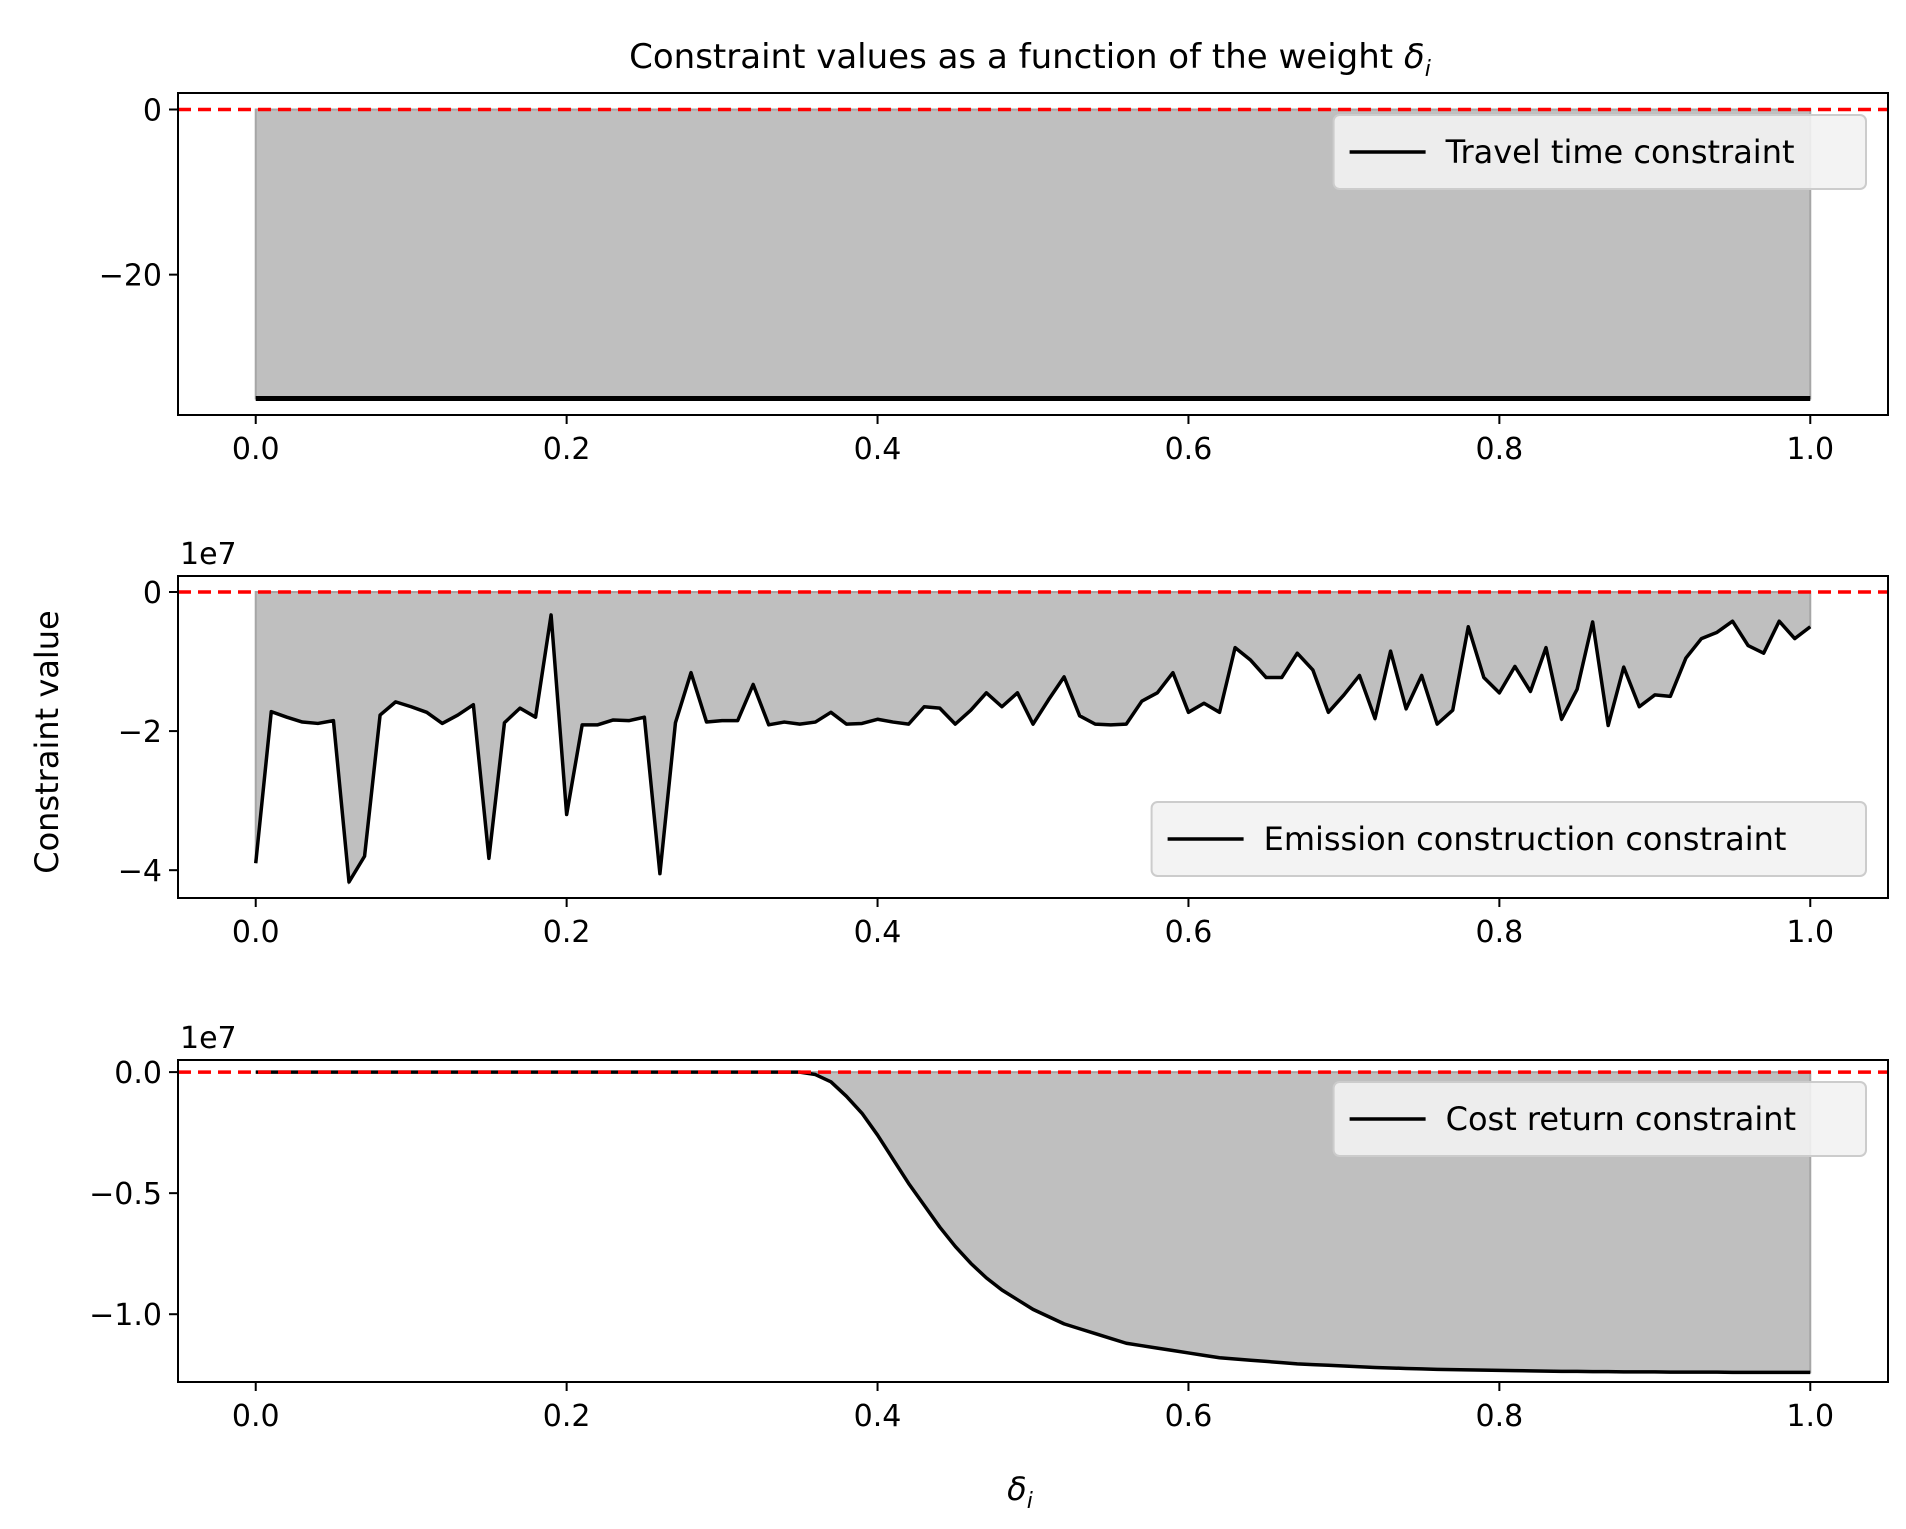 This screenshot has width=1906, height=1529. What do you see at coordinates (140, 871) in the screenshot?
I see `y-tick-label: −4` at bounding box center [140, 871].